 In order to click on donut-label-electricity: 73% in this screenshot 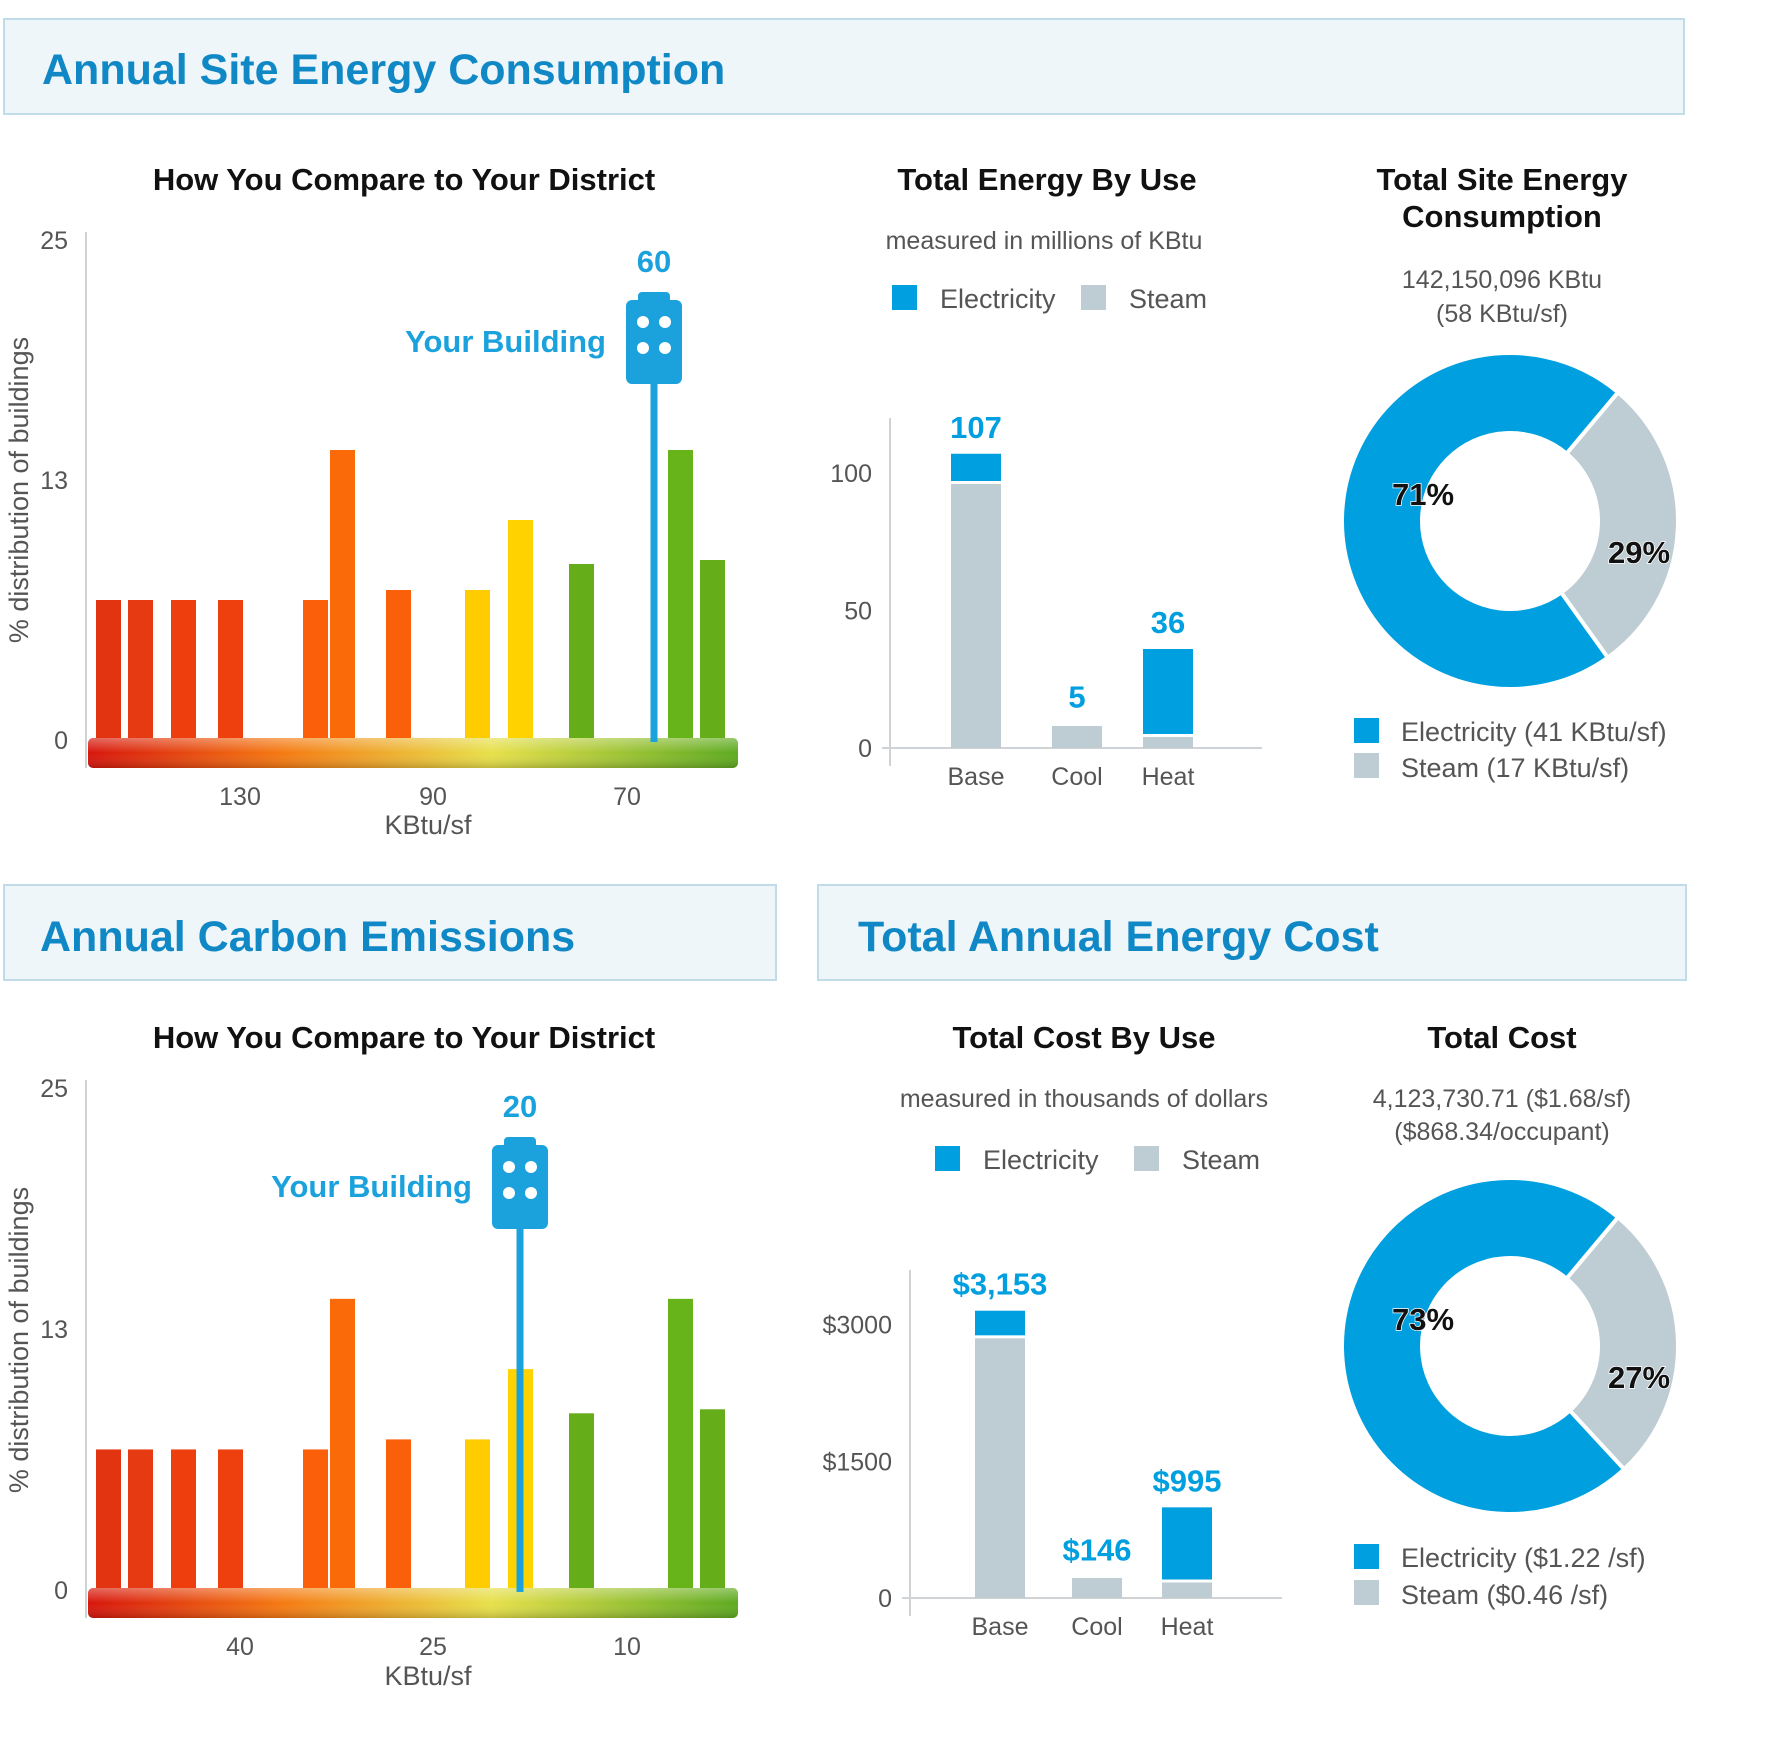, I will do `click(1423, 1319)`.